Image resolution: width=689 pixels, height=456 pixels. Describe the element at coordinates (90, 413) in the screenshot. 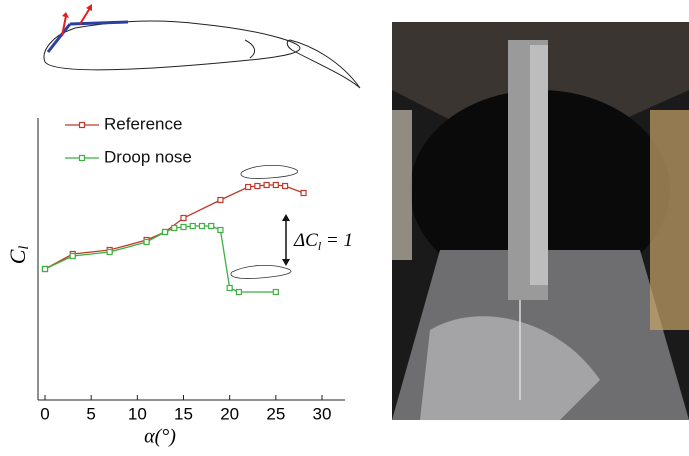

I see `x-tick-label: 5` at that location.